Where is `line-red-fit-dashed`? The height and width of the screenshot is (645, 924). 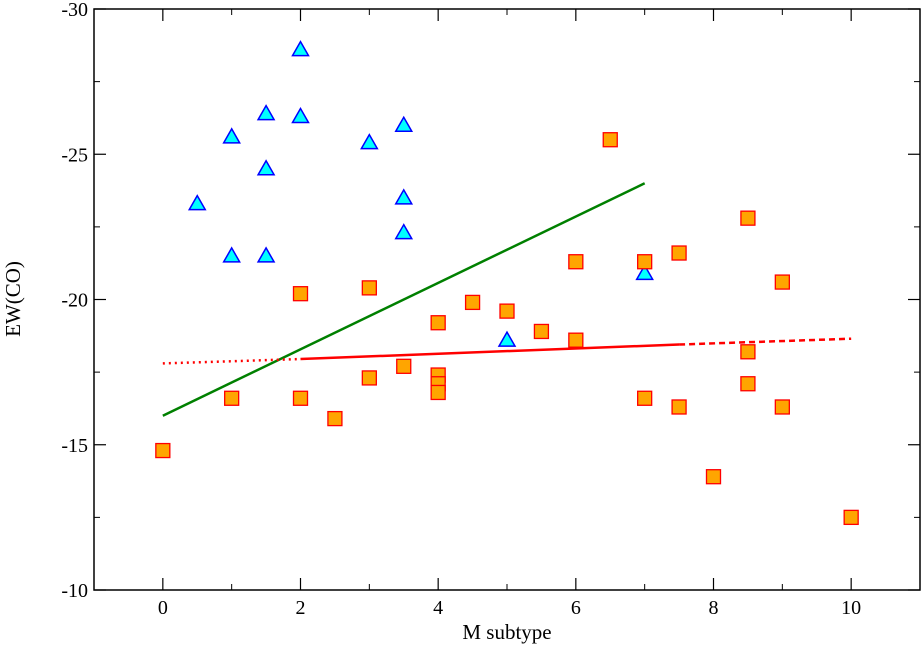
line-red-fit-dashed is located at coordinates (765, 341).